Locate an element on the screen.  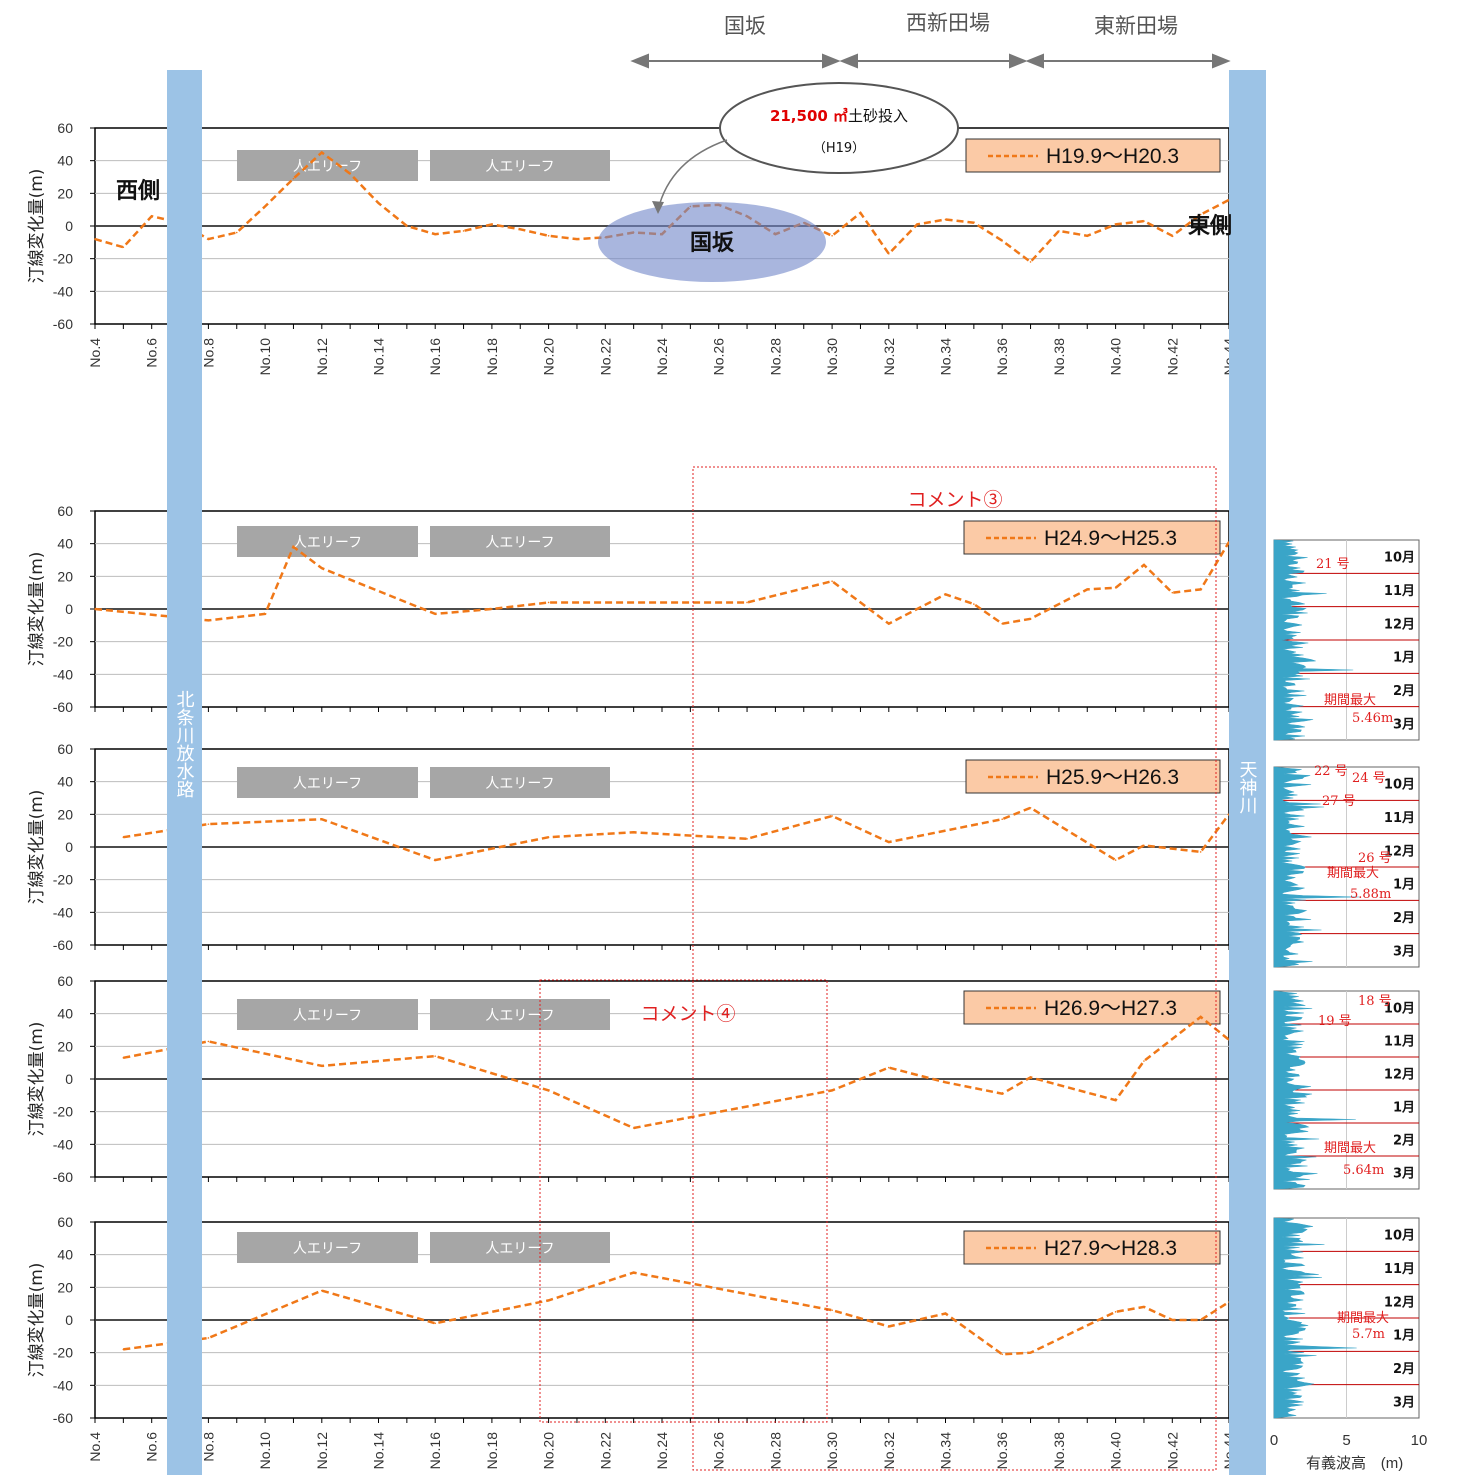
wave-annotation: 22 号 is located at coordinates (1331, 771).